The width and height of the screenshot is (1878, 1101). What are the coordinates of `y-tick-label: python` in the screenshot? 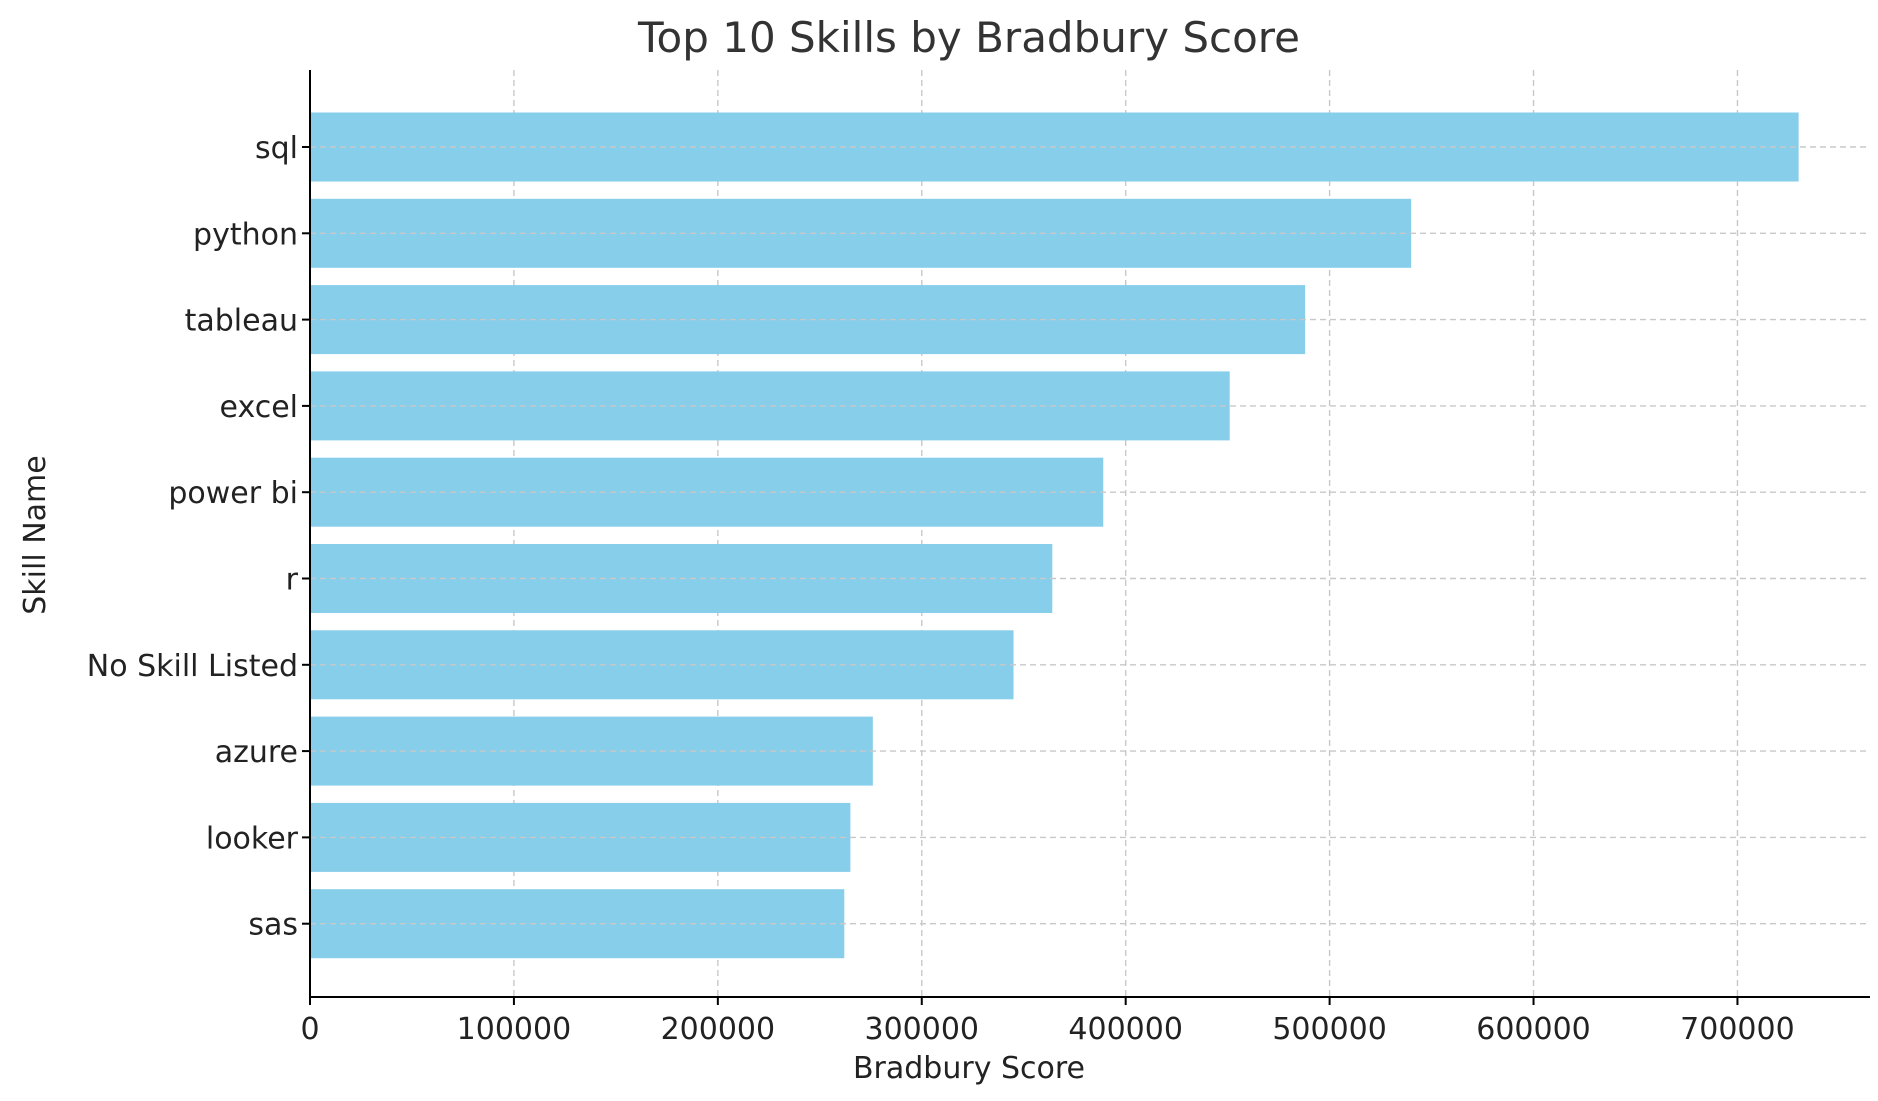 It's located at (245, 234).